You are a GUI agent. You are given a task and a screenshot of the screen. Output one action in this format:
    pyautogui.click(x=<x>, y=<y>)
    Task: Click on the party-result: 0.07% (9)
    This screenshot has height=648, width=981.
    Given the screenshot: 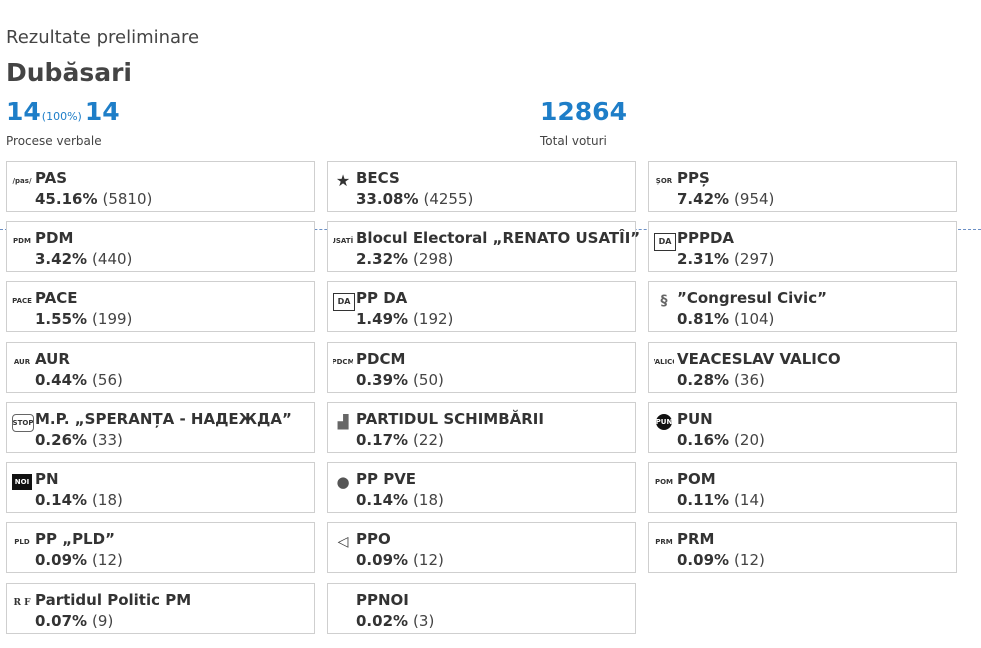 What is the action you would take?
    pyautogui.click(x=74, y=621)
    